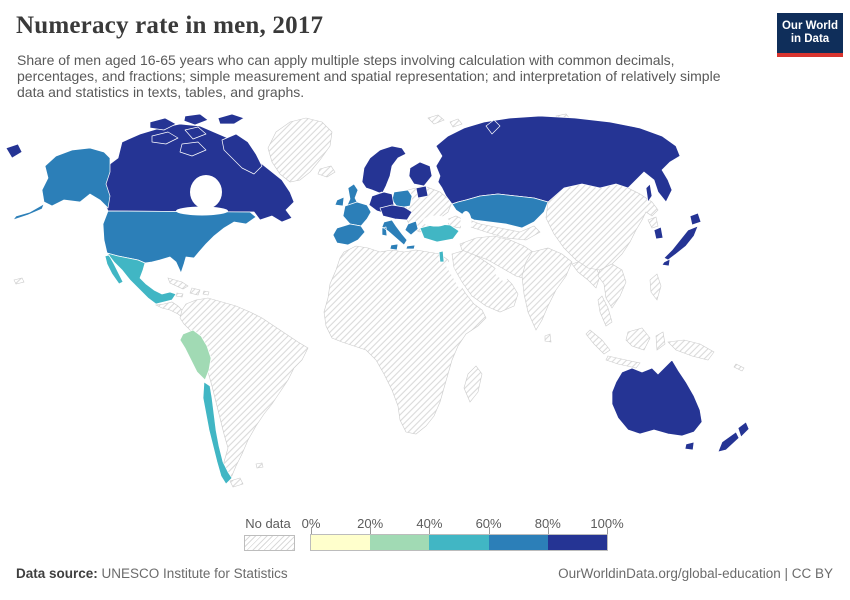 This screenshot has height=600, width=850. I want to click on region-puerto-rico, so click(206, 293).